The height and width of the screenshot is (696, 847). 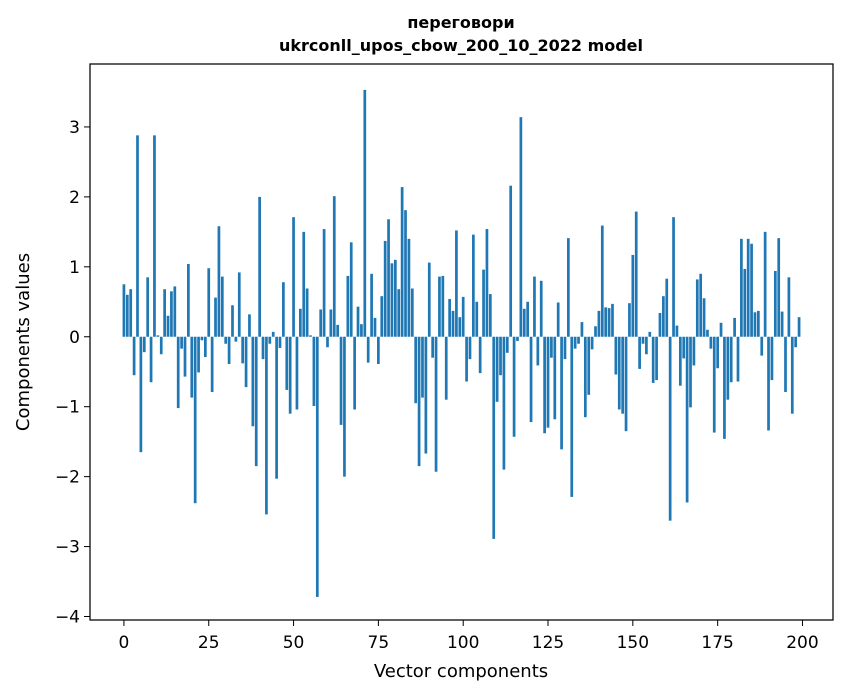 What do you see at coordinates (294, 643) in the screenshot?
I see `x-tick-label: 50` at bounding box center [294, 643].